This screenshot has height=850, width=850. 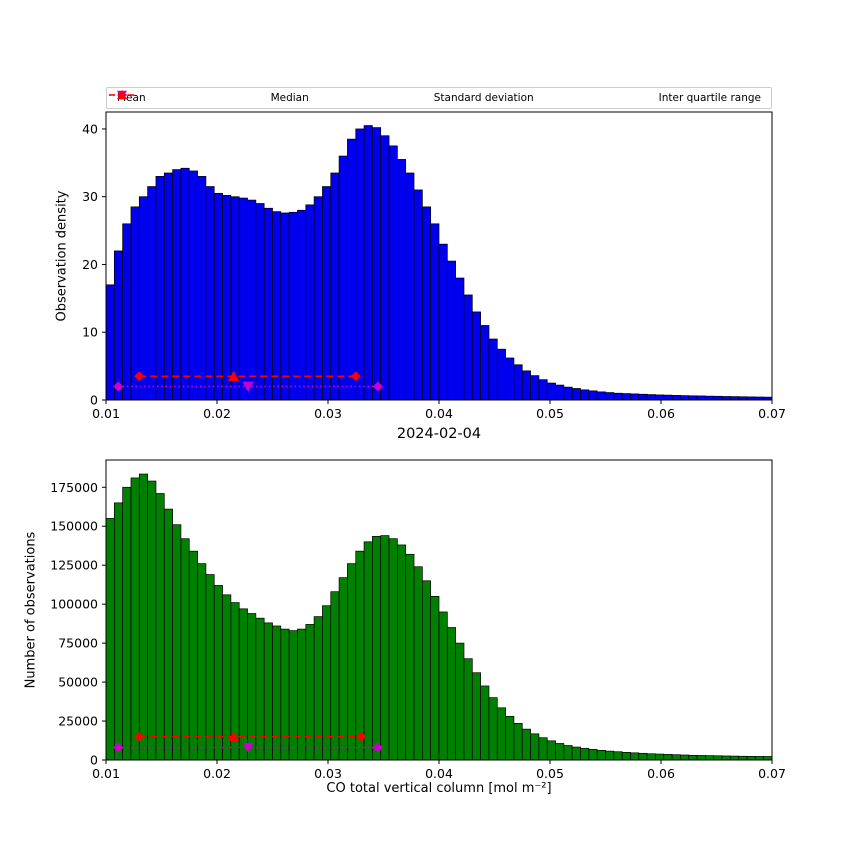 What do you see at coordinates (483, 97) in the screenshot?
I see `legend-item-label: Standard deviation` at bounding box center [483, 97].